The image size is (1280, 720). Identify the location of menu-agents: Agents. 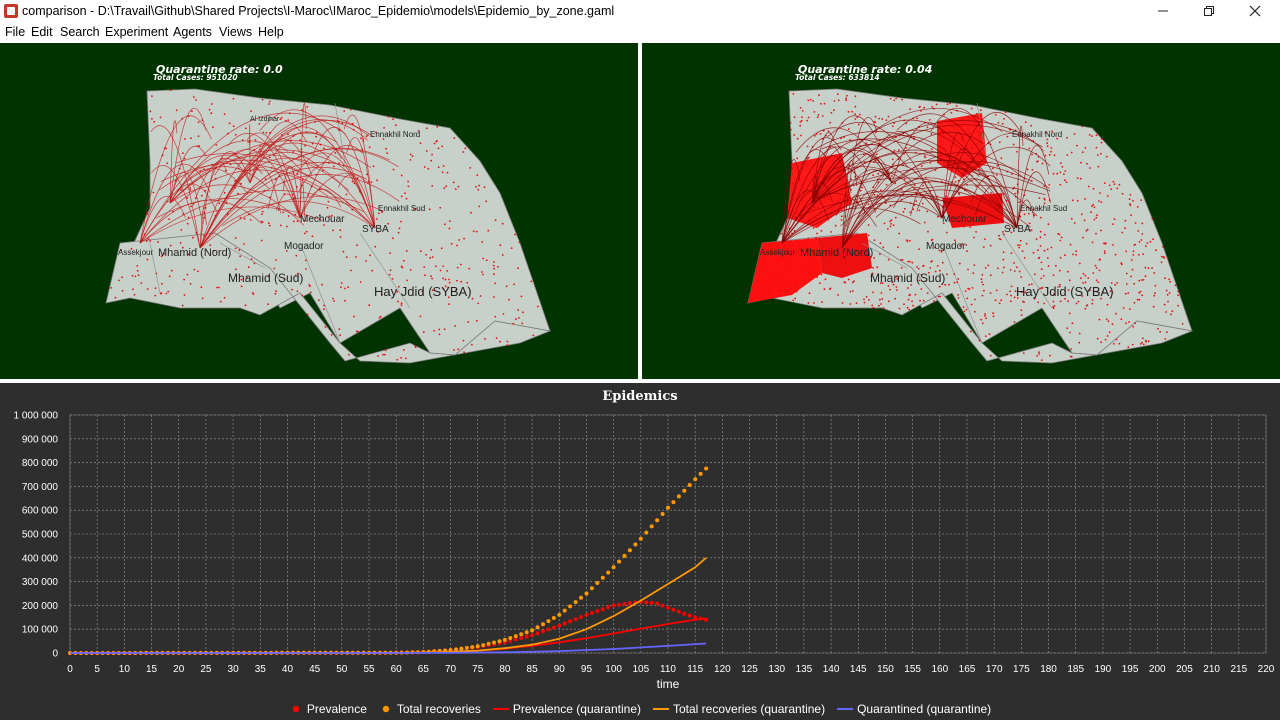
(192, 32).